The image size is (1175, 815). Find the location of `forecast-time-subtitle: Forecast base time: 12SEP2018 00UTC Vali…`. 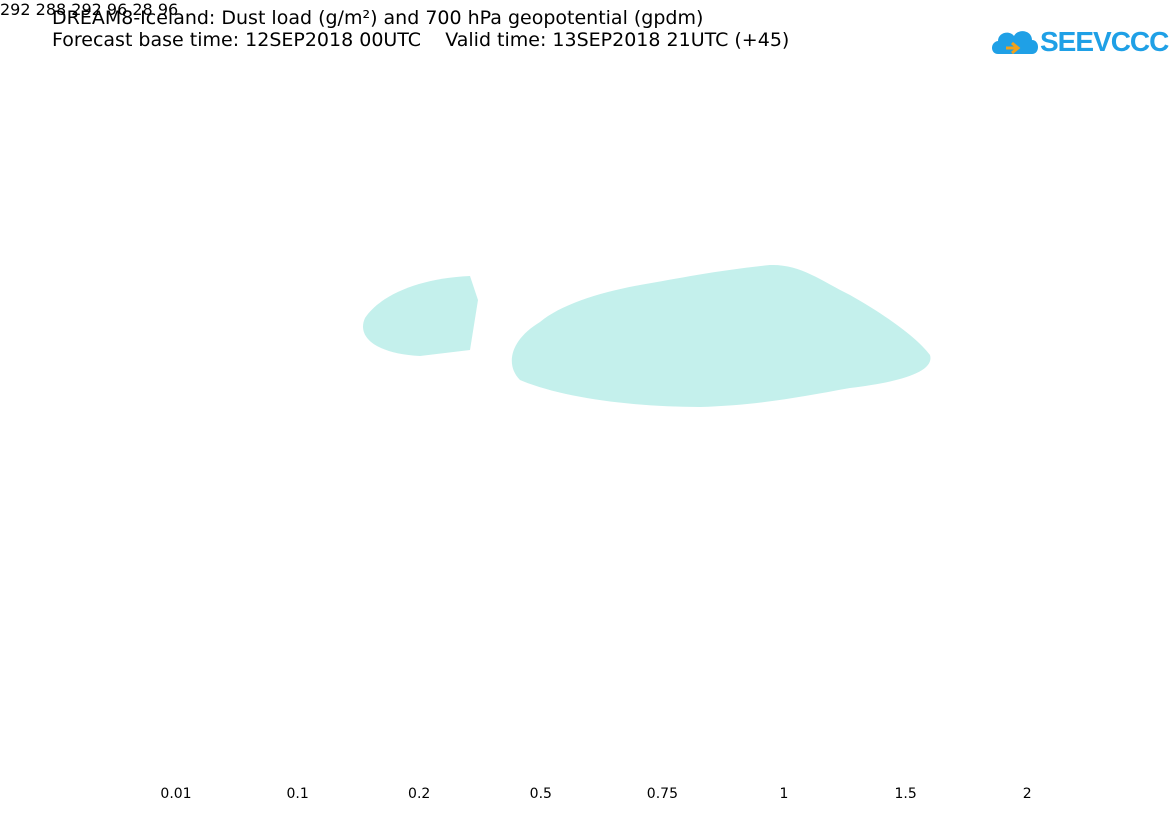

forecast-time-subtitle: Forecast base time: 12SEP2018 00UTC Vali… is located at coordinates (421, 40).